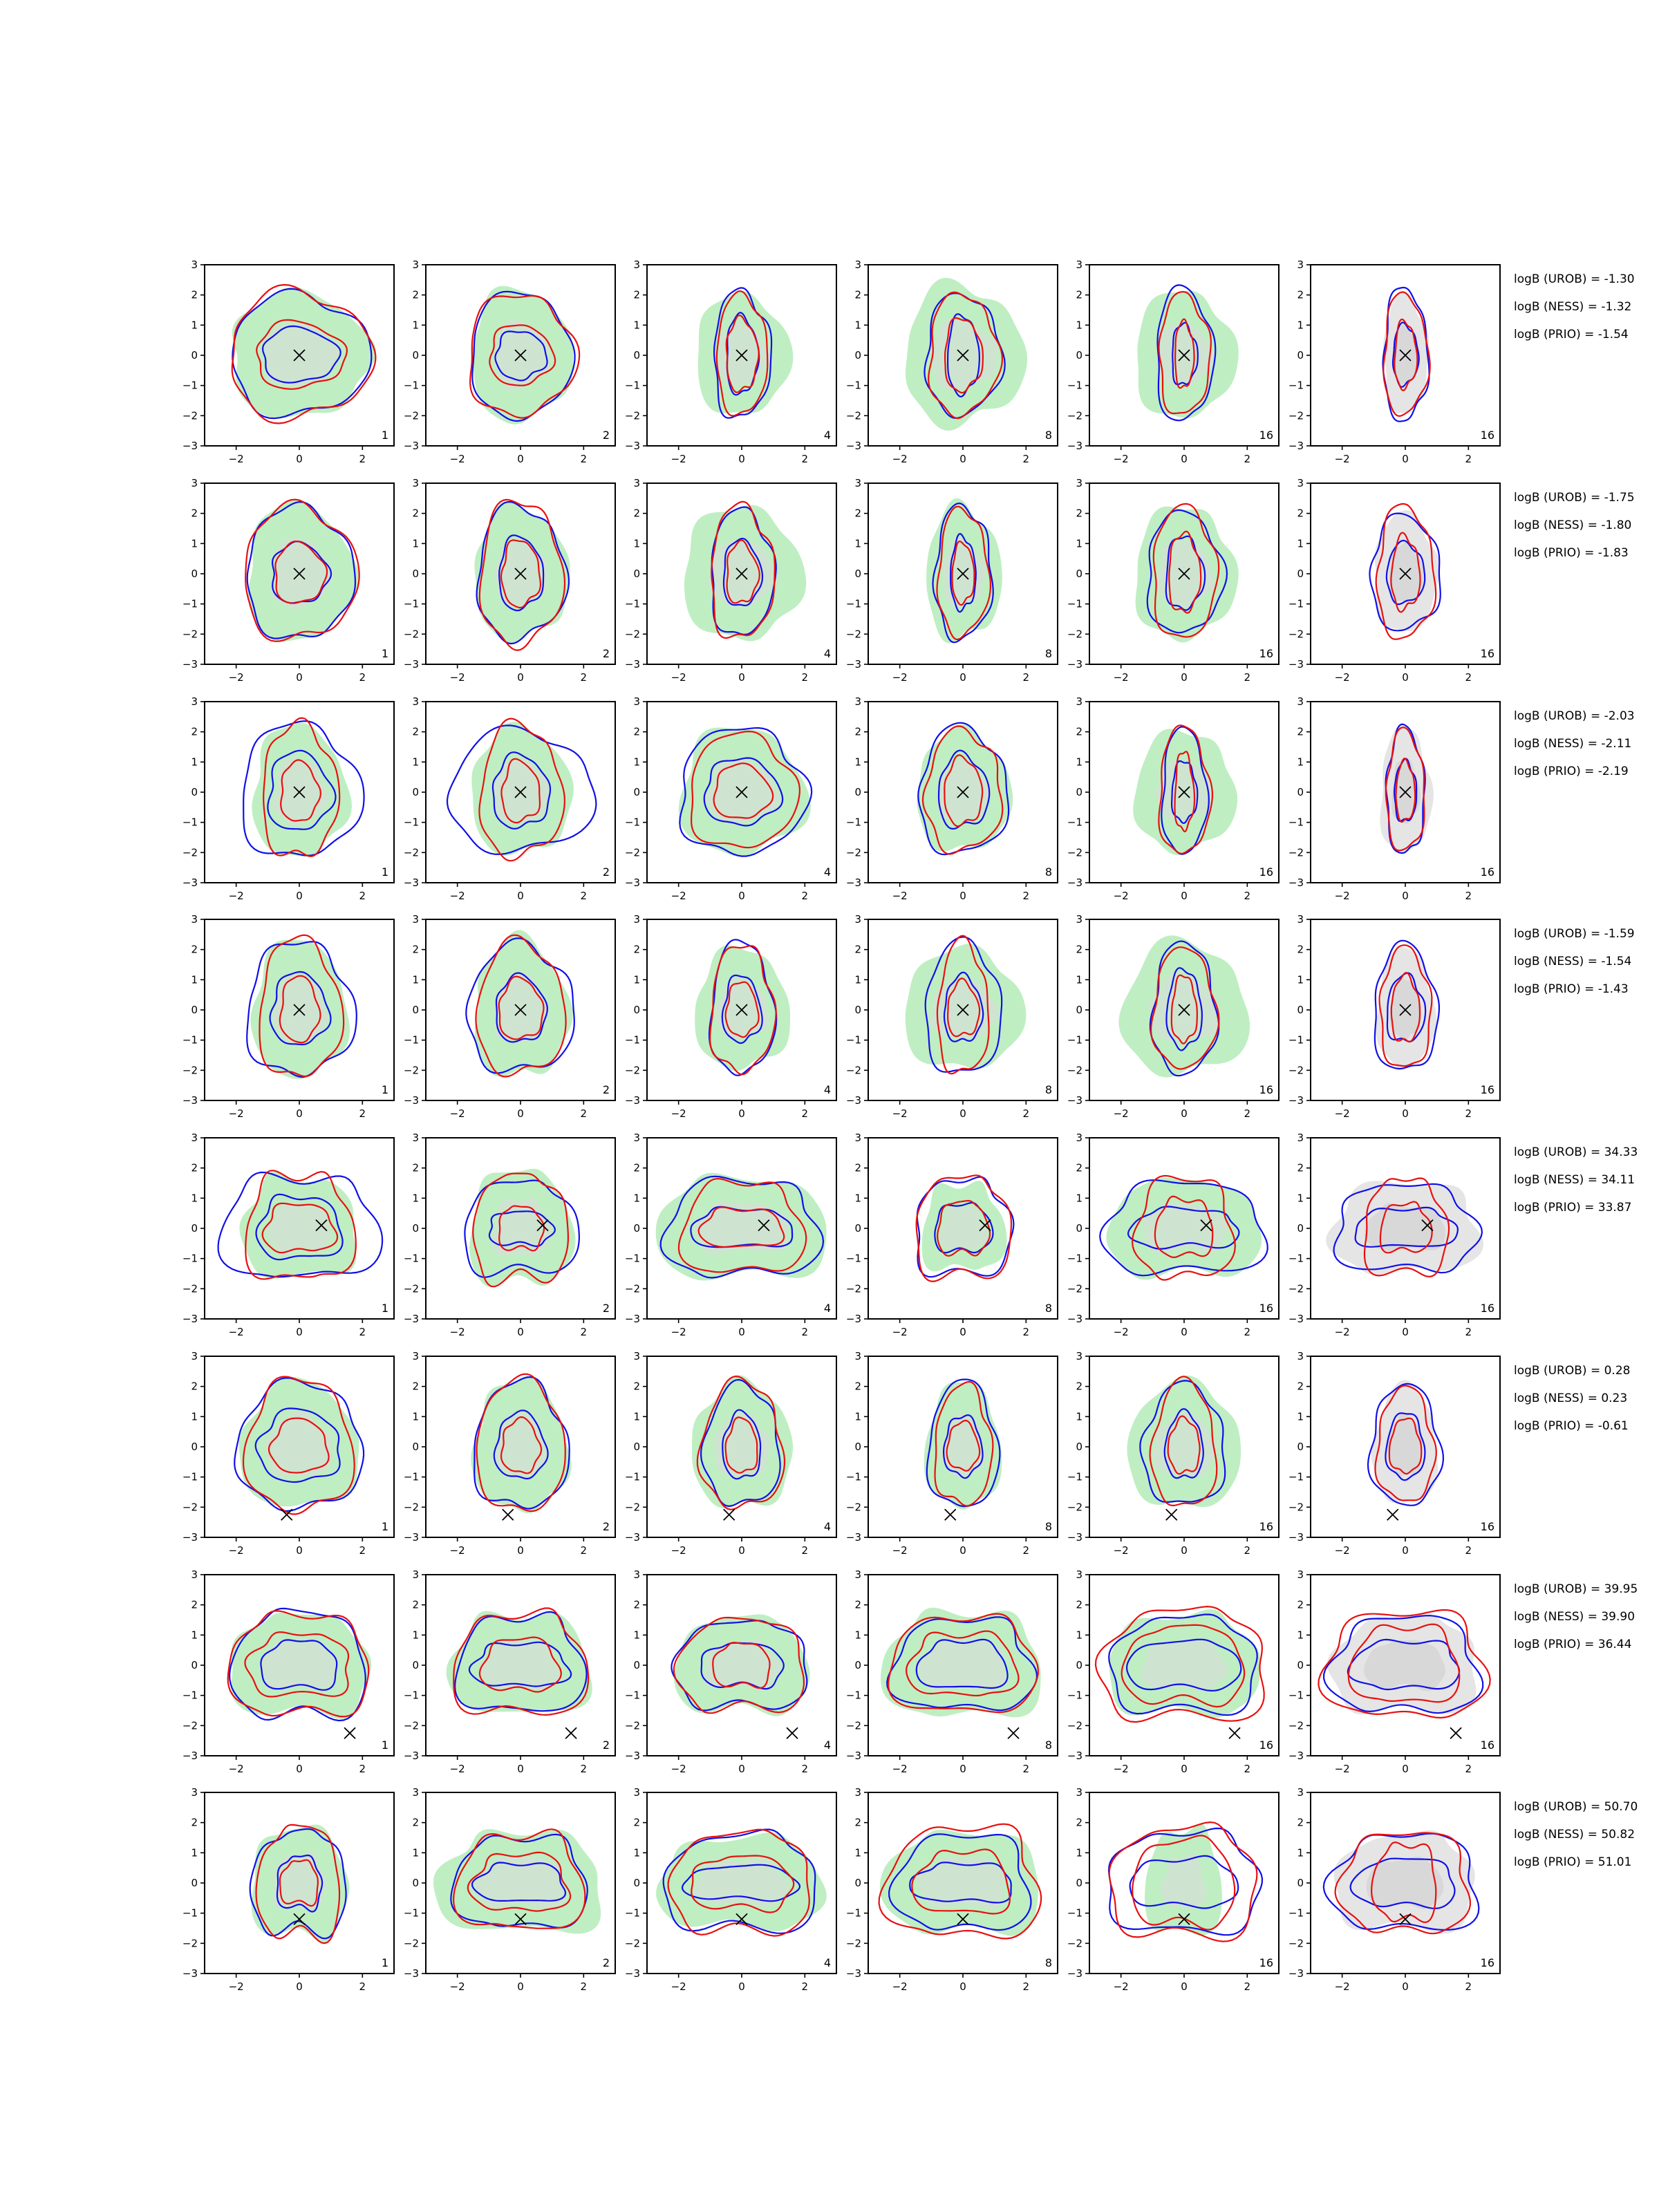 This screenshot has width=1659, height=2212. What do you see at coordinates (1173, 581) in the screenshot?
I see `subplot-r2-c5: 3 2 1 0 −1 −2 −3 −2 0 2 16` at bounding box center [1173, 581].